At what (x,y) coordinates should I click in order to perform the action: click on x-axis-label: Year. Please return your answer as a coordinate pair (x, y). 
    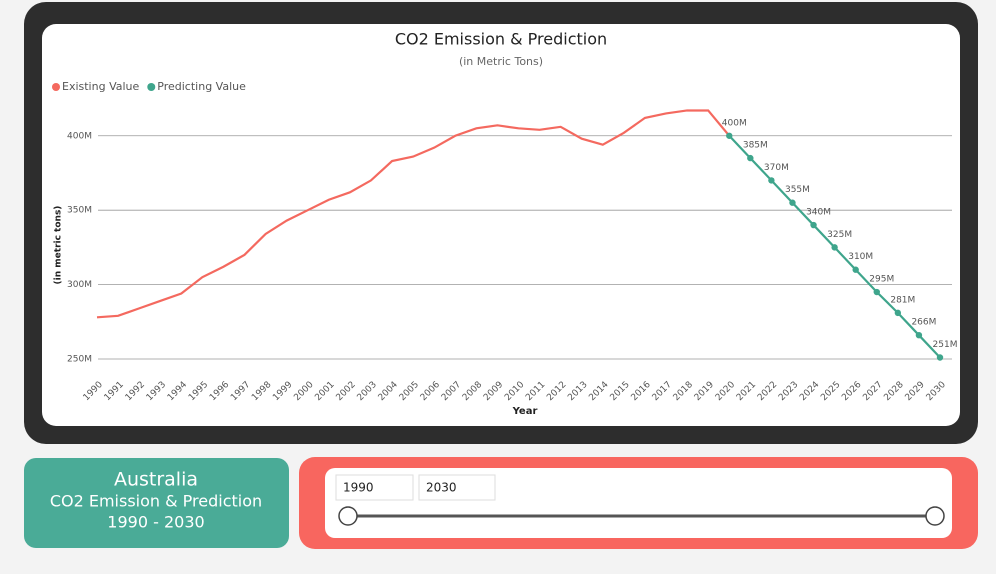
    Looking at the image, I should click on (525, 411).